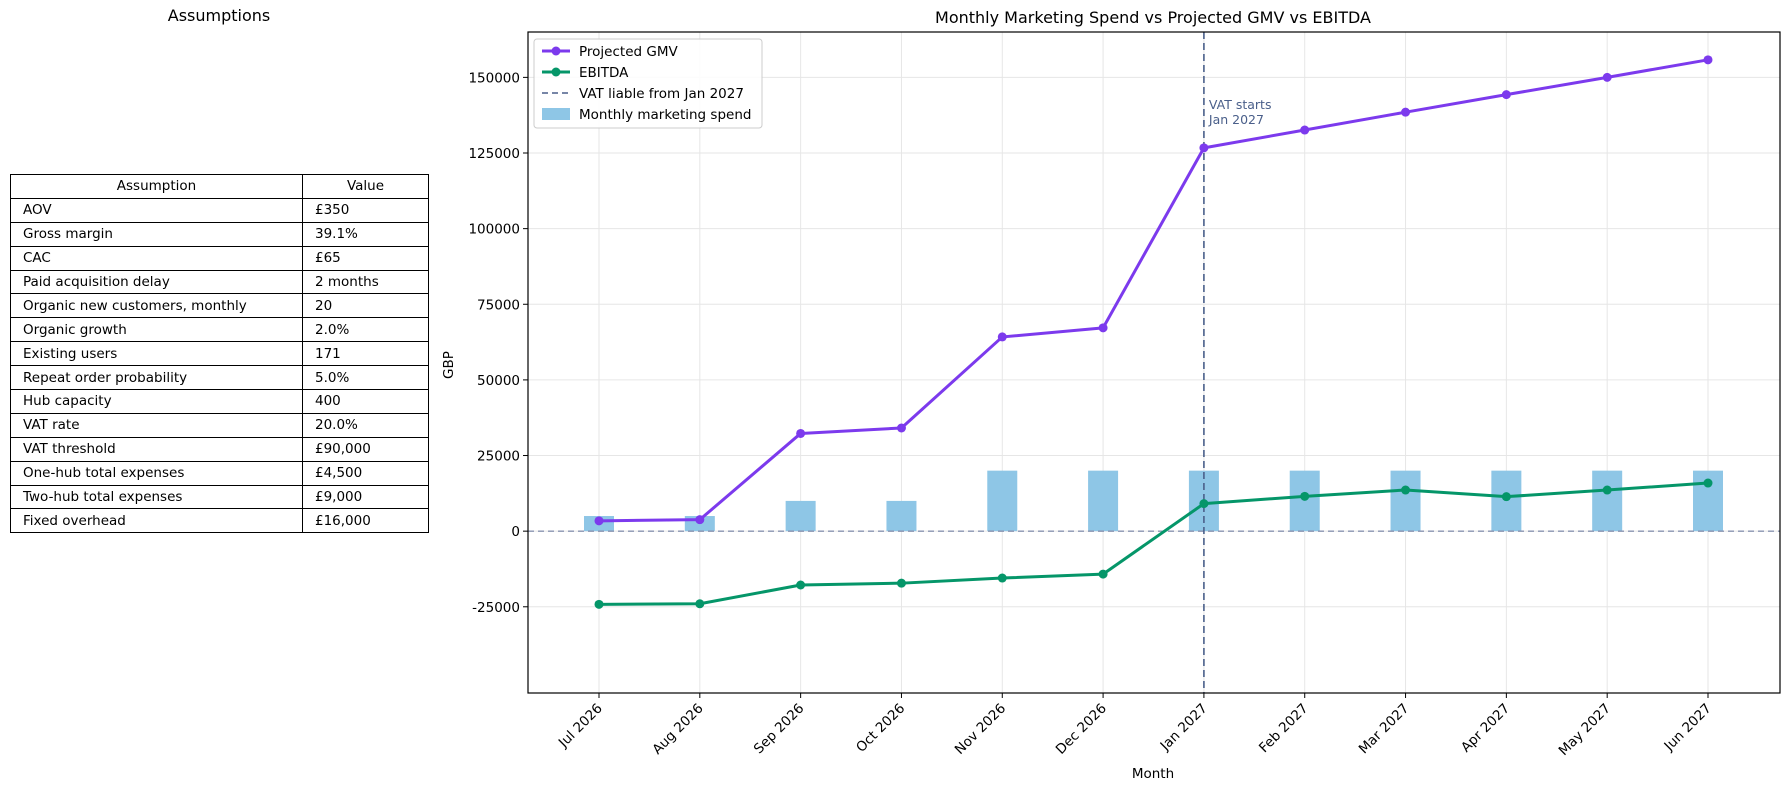  Describe the element at coordinates (498, 457) in the screenshot. I see `y-tick-label: 25000` at that location.